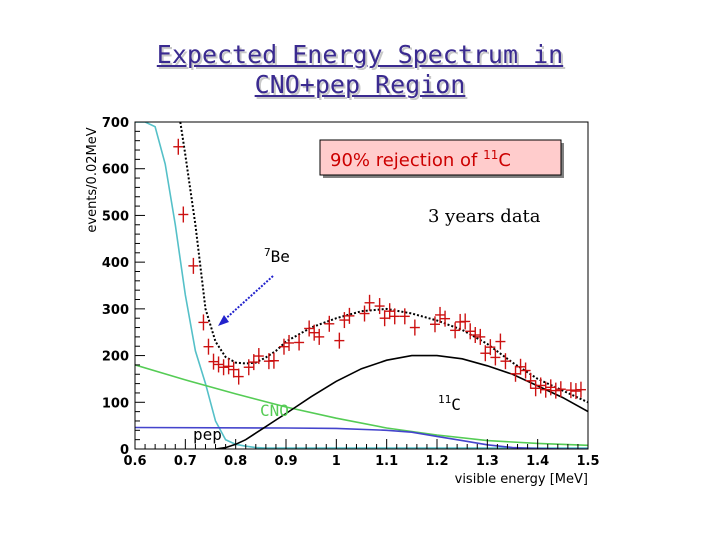 Image resolution: width=720 pixels, height=540 pixels. What do you see at coordinates (247, 299) in the screenshot?
I see `be7-arrow` at bounding box center [247, 299].